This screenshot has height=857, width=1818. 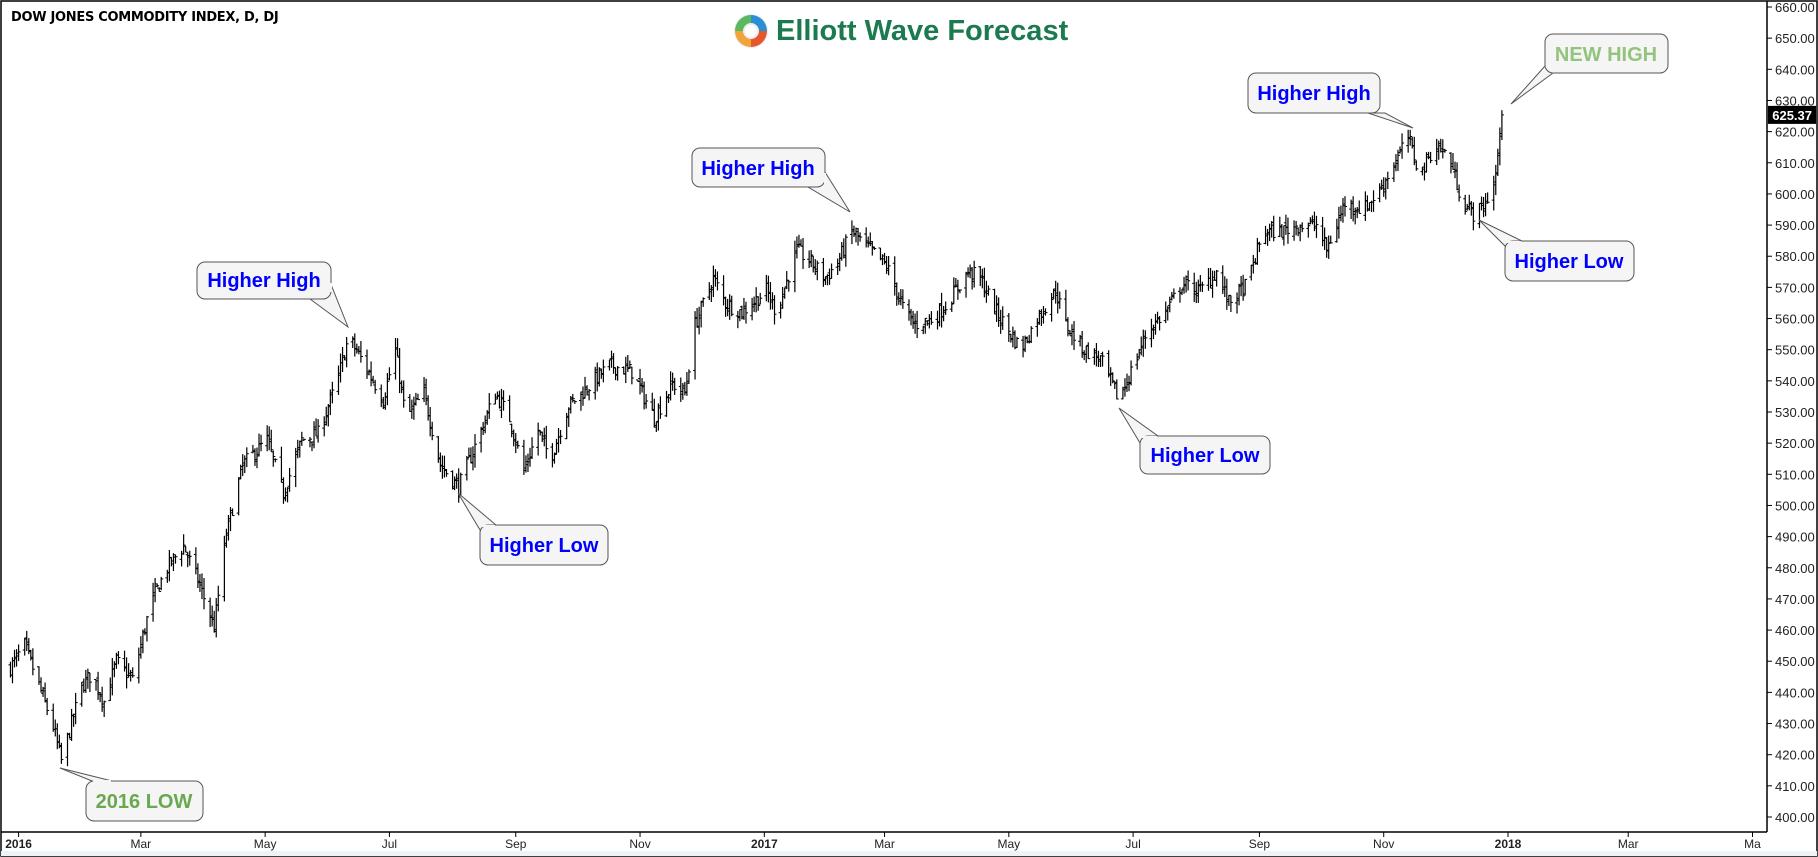 What do you see at coordinates (1556, 250) in the screenshot?
I see `callout-higher-low-3: Higher Low` at bounding box center [1556, 250].